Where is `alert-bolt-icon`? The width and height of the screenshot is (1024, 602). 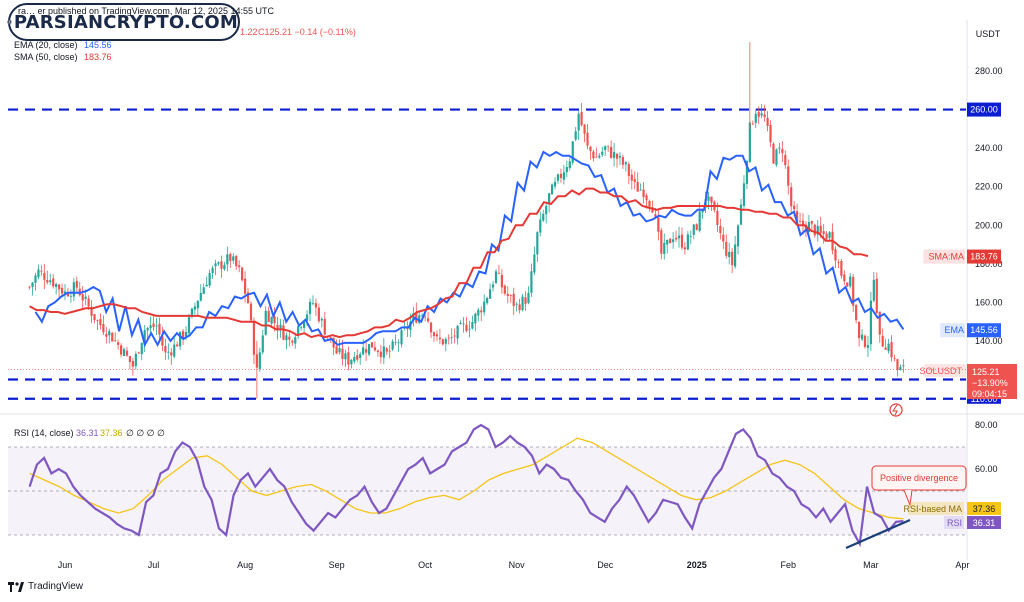 alert-bolt-icon is located at coordinates (895, 410).